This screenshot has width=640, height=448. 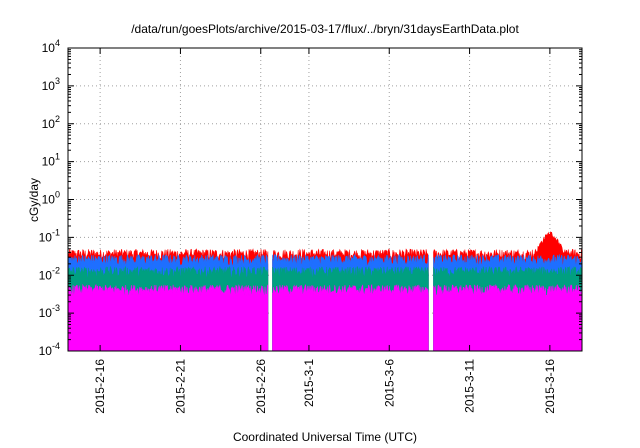 I want to click on series, so click(x=325, y=317).